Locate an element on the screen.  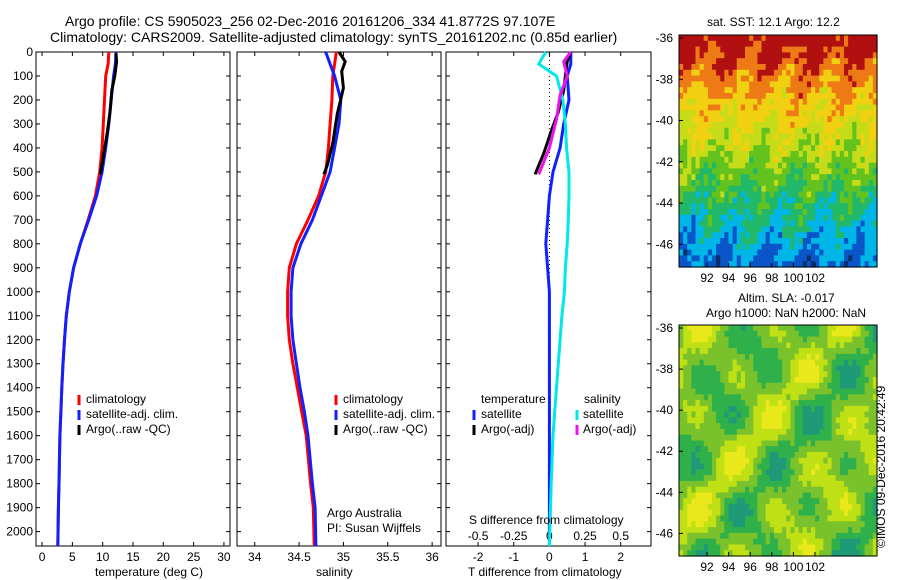
legend-label: Argo(..raw -QC) is located at coordinates (385, 429).